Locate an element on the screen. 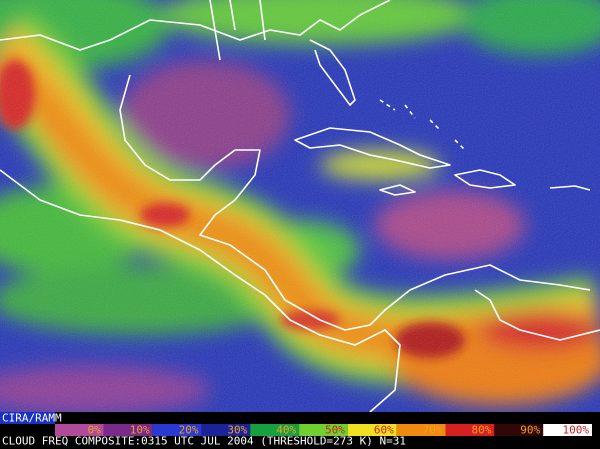  scale-label: 40% is located at coordinates (286, 430).